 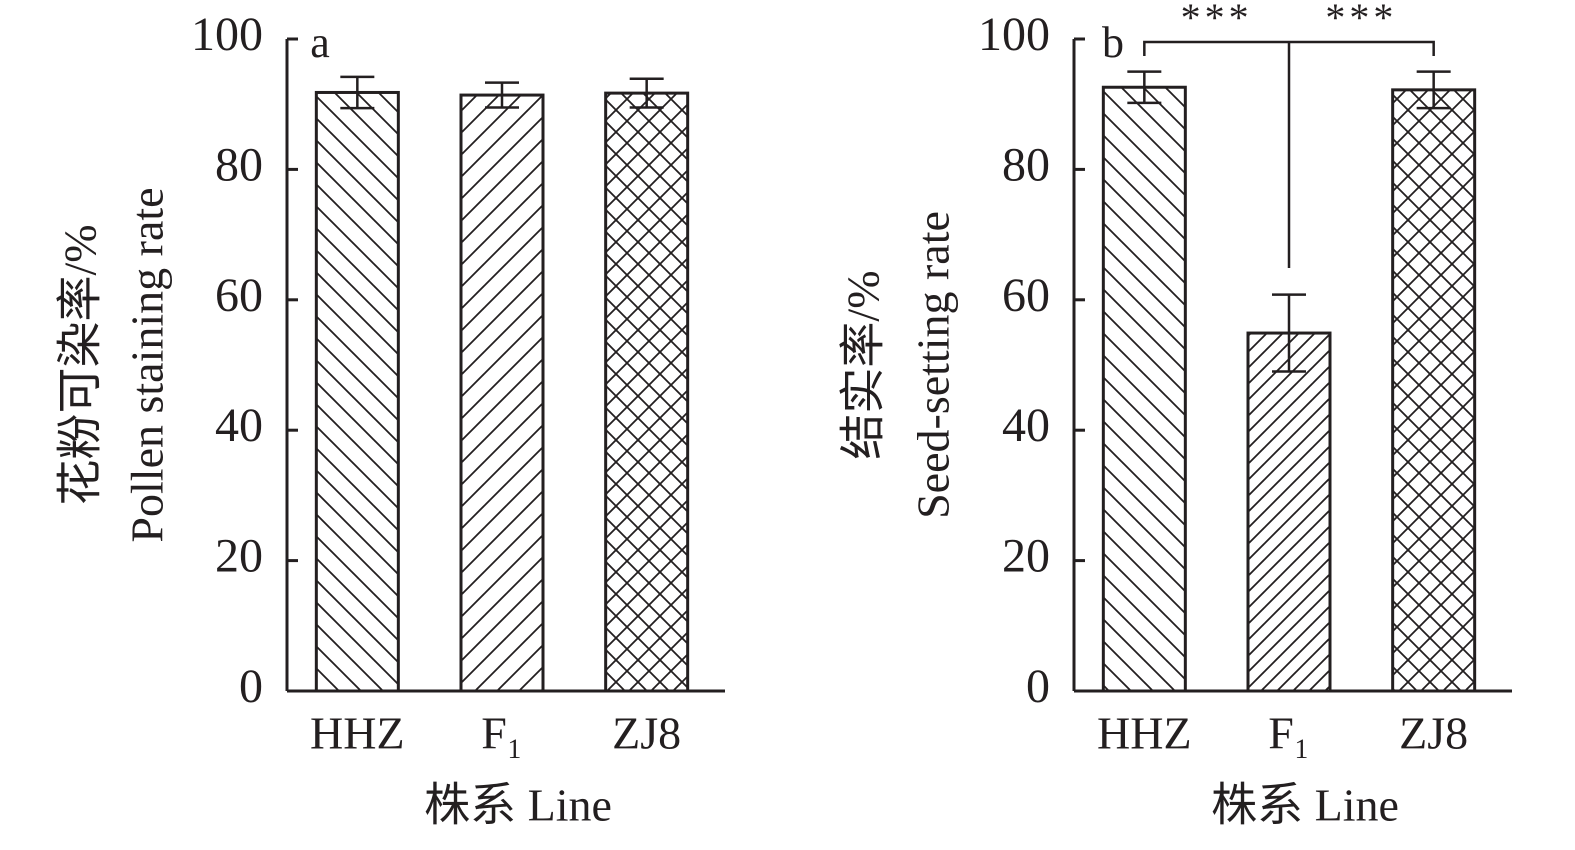 What do you see at coordinates (147, 364) in the screenshot?
I see `y-axis-title: Pollen staining rate` at bounding box center [147, 364].